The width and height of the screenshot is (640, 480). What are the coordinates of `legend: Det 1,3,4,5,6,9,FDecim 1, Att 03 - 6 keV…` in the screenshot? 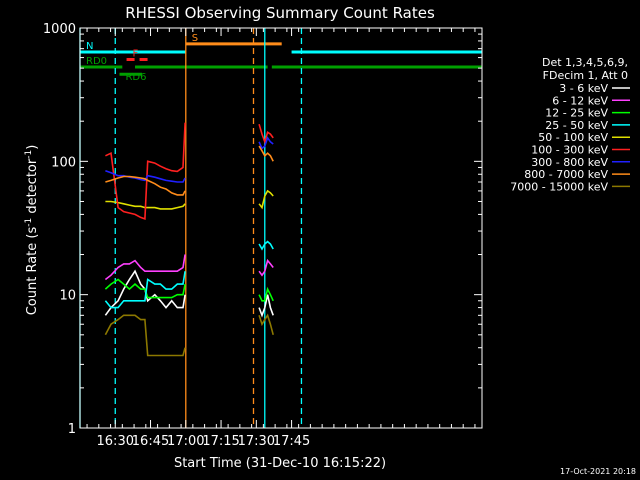 It's located at (570, 124).